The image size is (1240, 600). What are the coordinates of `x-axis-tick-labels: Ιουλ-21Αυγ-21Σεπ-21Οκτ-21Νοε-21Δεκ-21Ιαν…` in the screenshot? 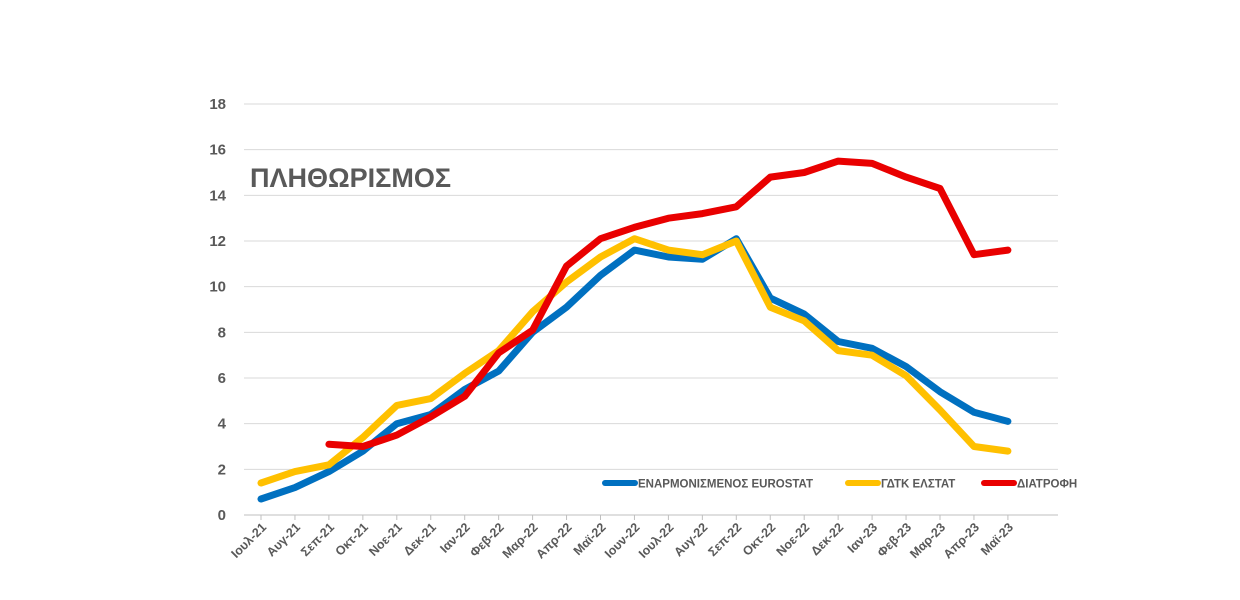 It's located at (622, 538).